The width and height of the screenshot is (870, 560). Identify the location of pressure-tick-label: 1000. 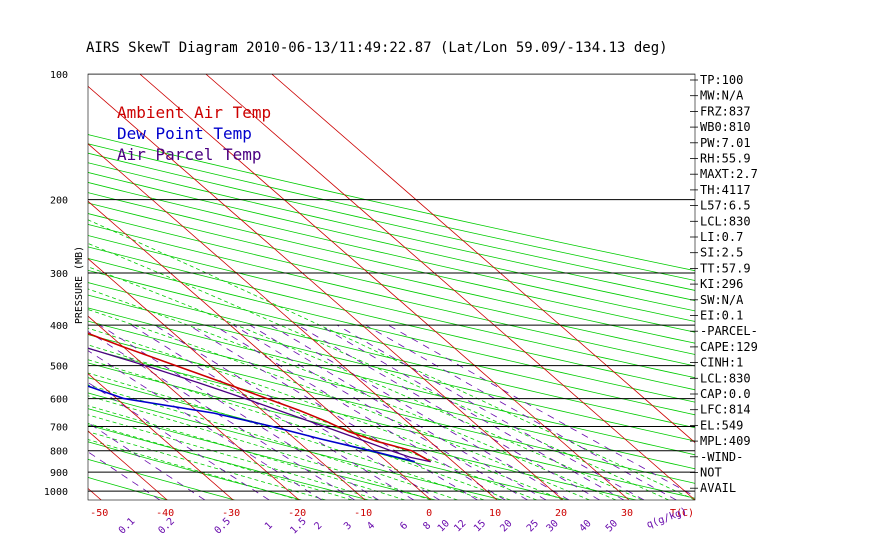
(56, 492).